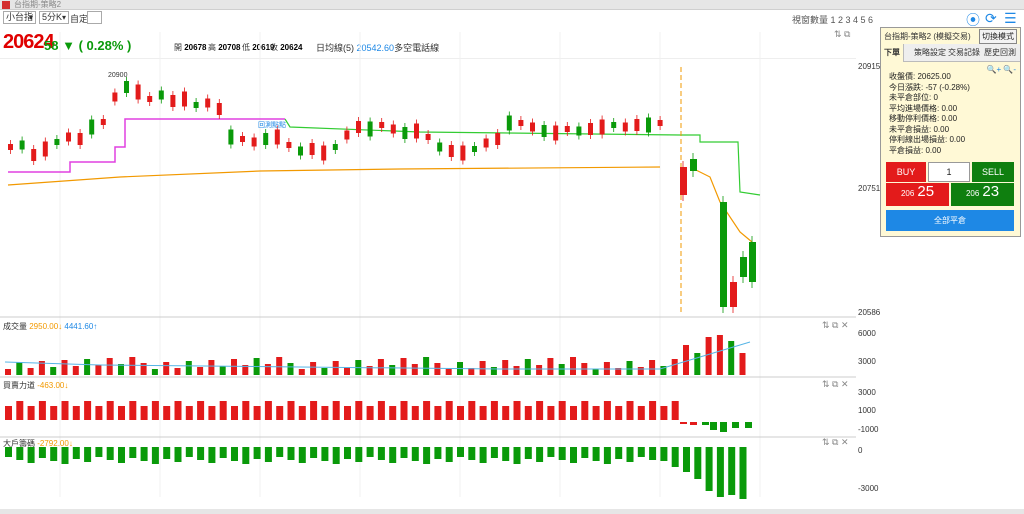 The image size is (1024, 514). Describe the element at coordinates (334, 176) in the screenshot. I see `moving-average-line` at that location.